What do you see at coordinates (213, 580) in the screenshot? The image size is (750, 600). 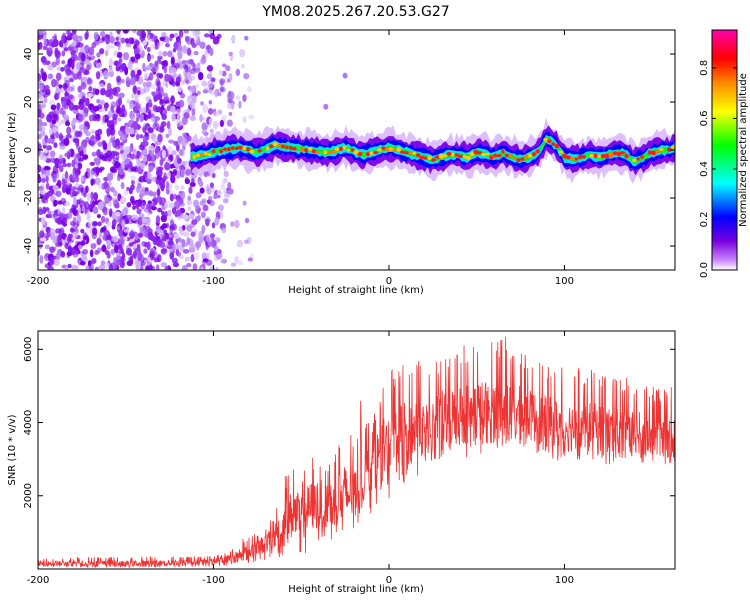 I see `snr-xtick-label: -100` at bounding box center [213, 580].